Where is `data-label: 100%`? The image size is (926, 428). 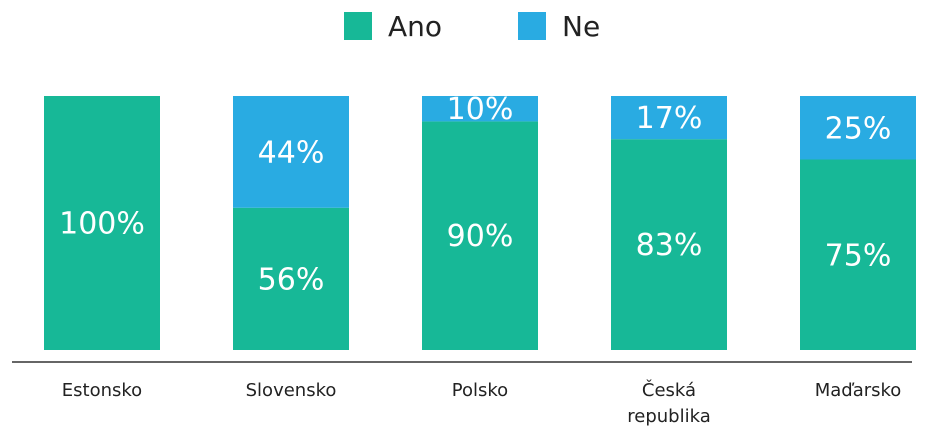
data-label: 100% is located at coordinates (102, 224).